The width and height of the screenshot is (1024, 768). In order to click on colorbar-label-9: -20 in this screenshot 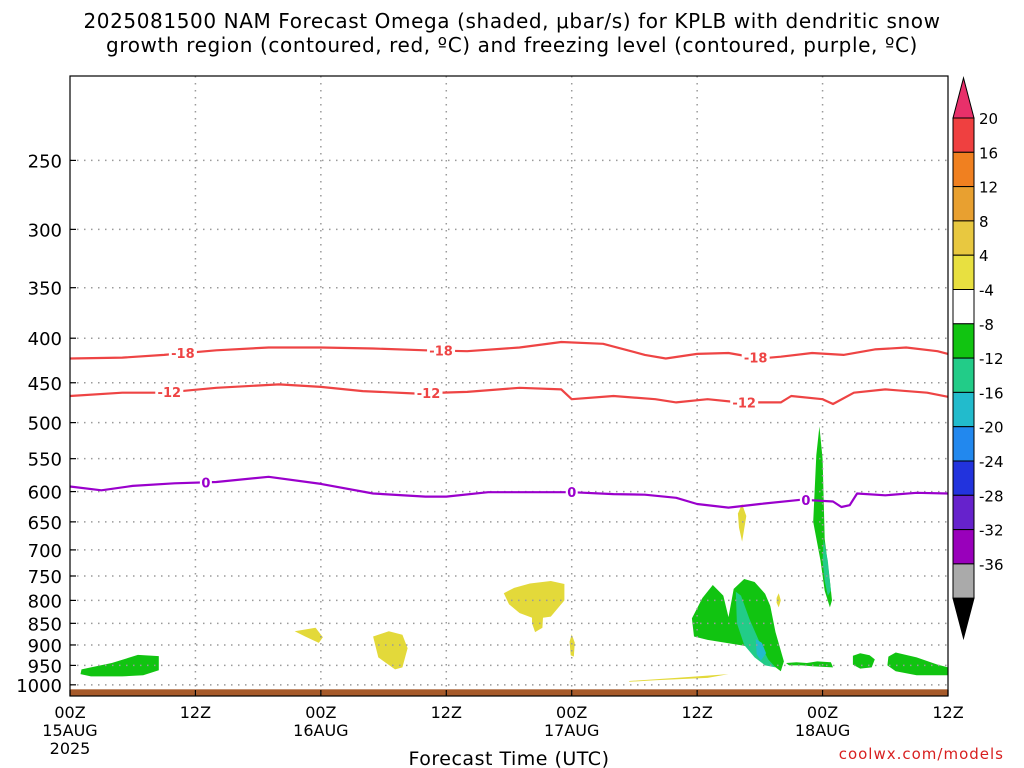, I will do `click(991, 428)`.